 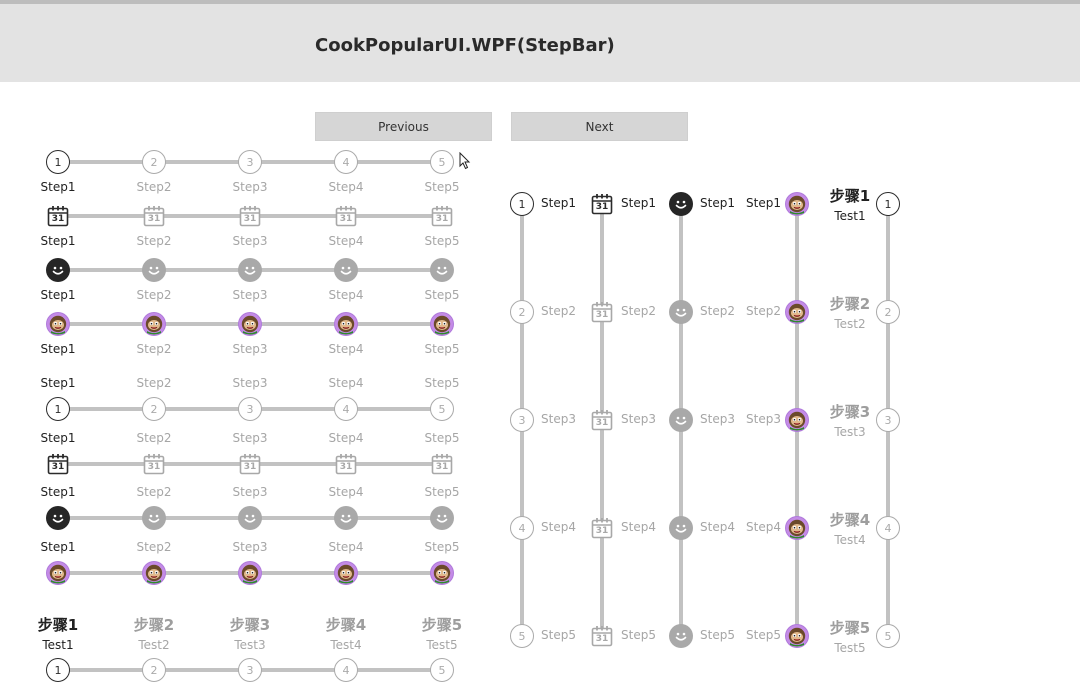 What do you see at coordinates (465, 161) in the screenshot?
I see `mouse-cursor-icon` at bounding box center [465, 161].